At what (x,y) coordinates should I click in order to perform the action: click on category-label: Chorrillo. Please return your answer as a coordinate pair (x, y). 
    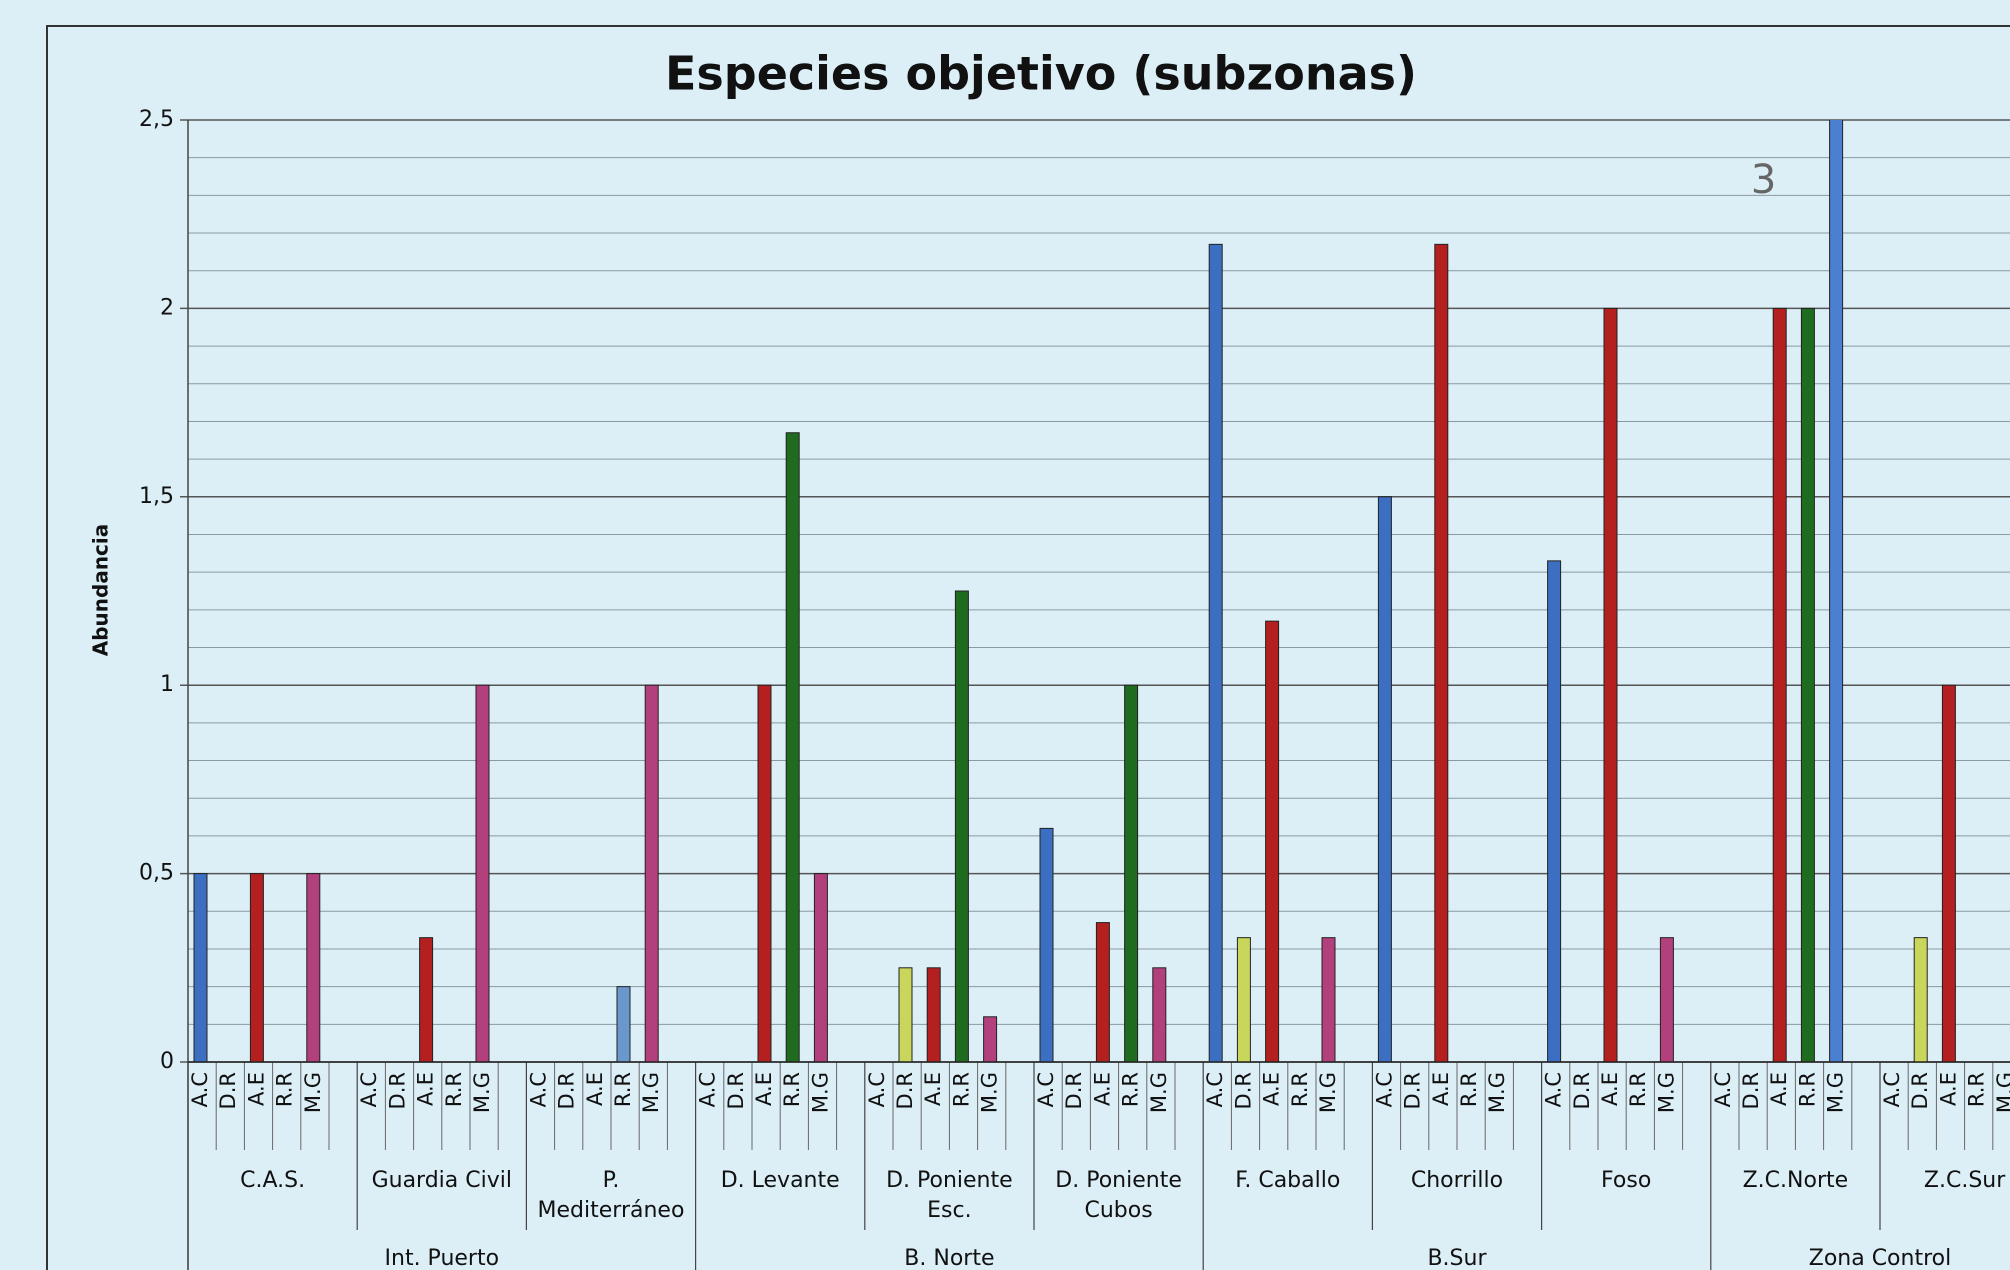
    Looking at the image, I should click on (1457, 1180).